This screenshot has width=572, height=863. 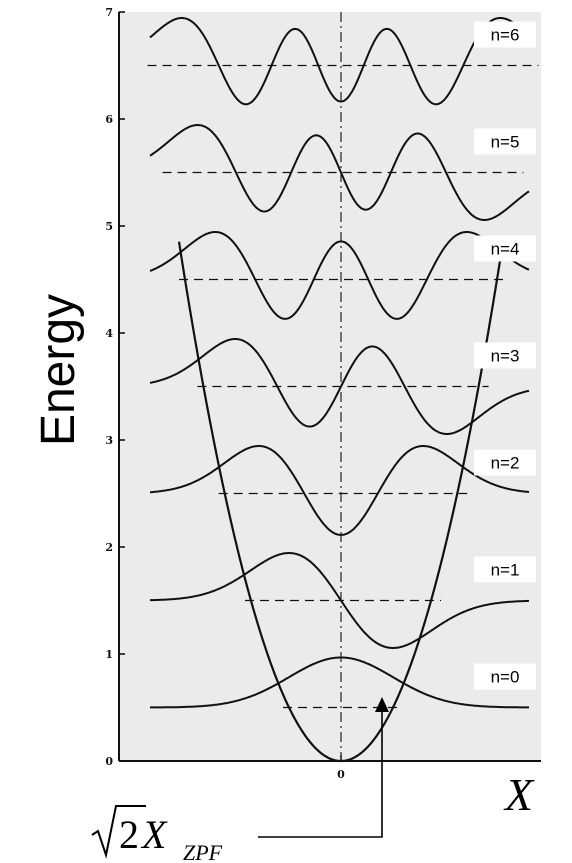 What do you see at coordinates (109, 226) in the screenshot?
I see `y-tick-label: 5` at bounding box center [109, 226].